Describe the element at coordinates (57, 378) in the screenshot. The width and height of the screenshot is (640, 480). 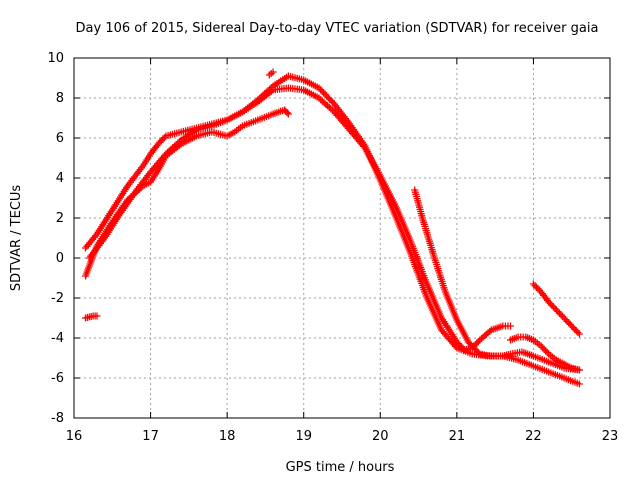
I see `y-tick-label: -6` at that location.